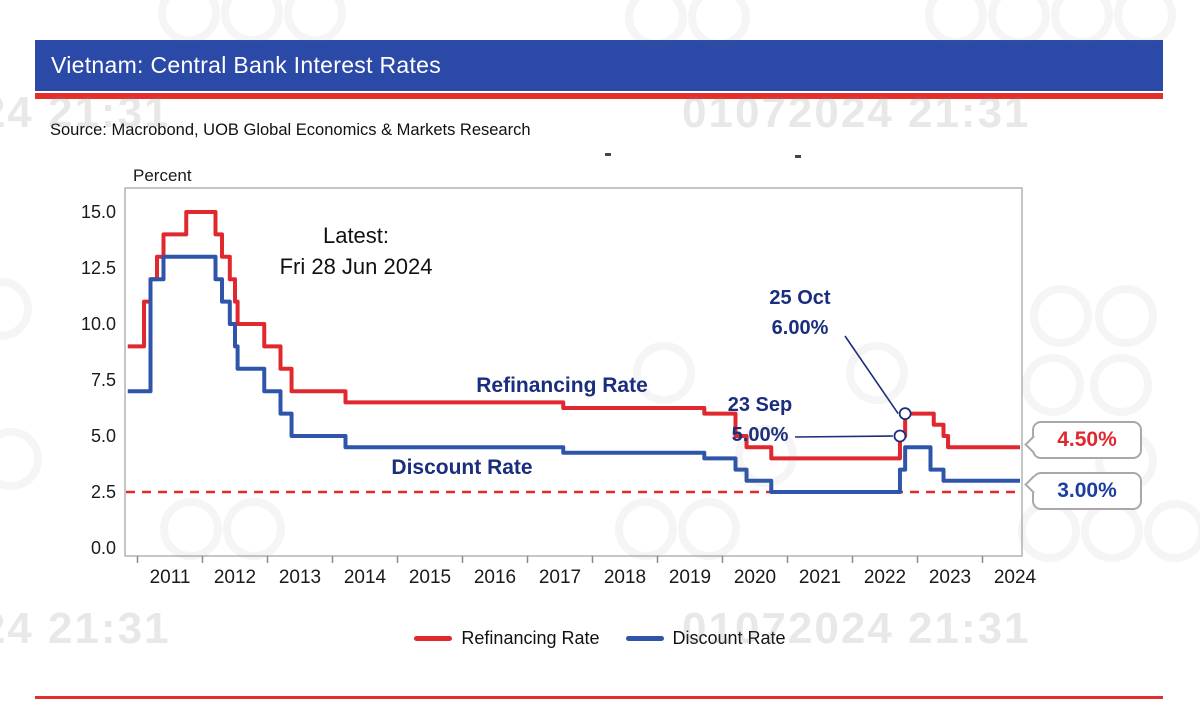 The height and width of the screenshot is (711, 1200). I want to click on svg-text: 7.5, so click(103, 380).